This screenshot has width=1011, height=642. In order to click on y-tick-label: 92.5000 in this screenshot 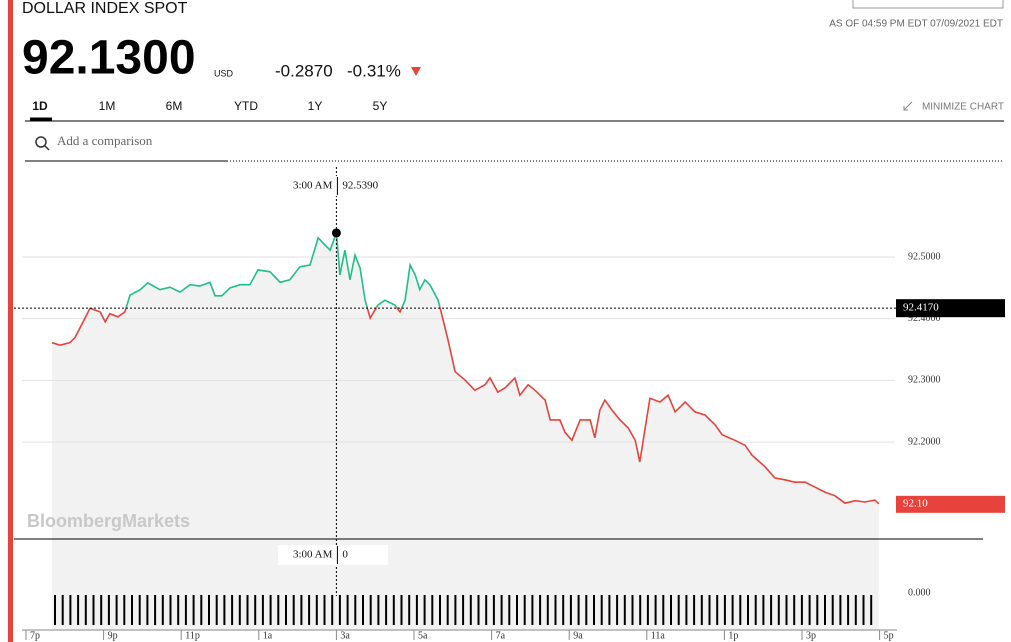, I will do `click(924, 256)`.